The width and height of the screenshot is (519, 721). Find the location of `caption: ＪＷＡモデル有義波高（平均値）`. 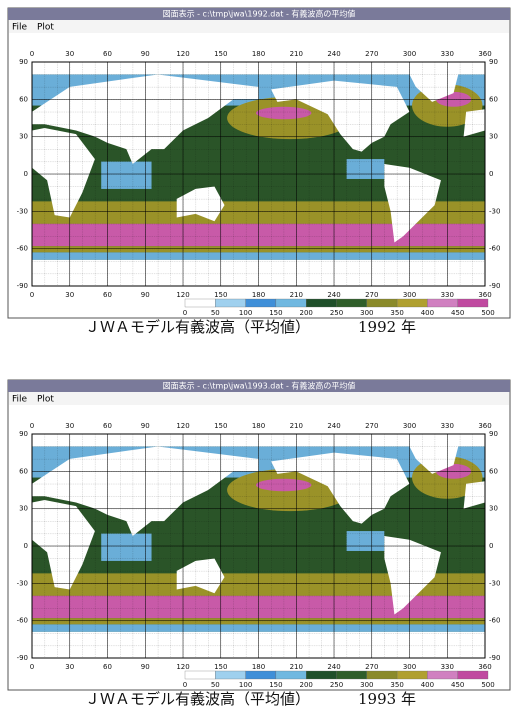

caption: ＪＷＡモデル有義波高（平均値） is located at coordinates (197, 699).